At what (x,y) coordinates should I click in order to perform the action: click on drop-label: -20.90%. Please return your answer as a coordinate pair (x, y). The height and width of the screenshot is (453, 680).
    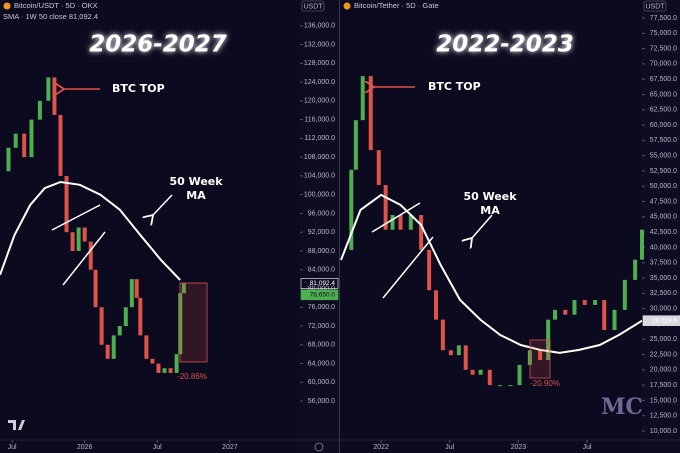
    Looking at the image, I should click on (545, 383).